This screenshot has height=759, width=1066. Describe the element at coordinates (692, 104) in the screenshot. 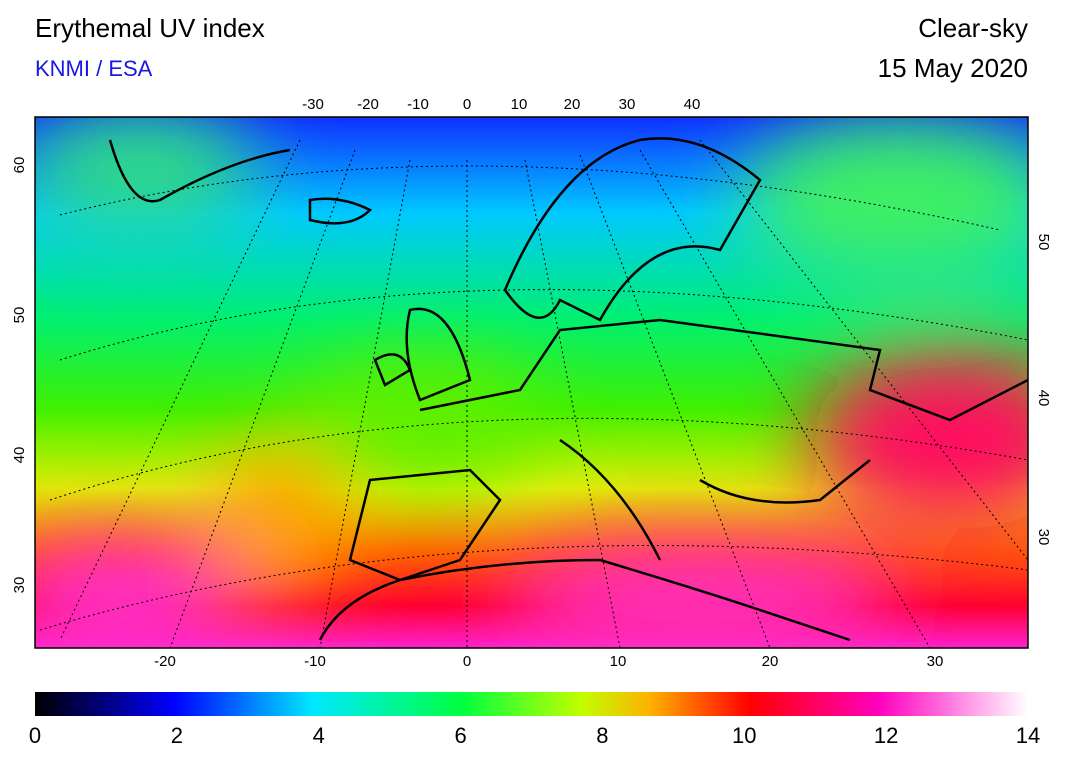

I see `top-lon-label: 40` at that location.